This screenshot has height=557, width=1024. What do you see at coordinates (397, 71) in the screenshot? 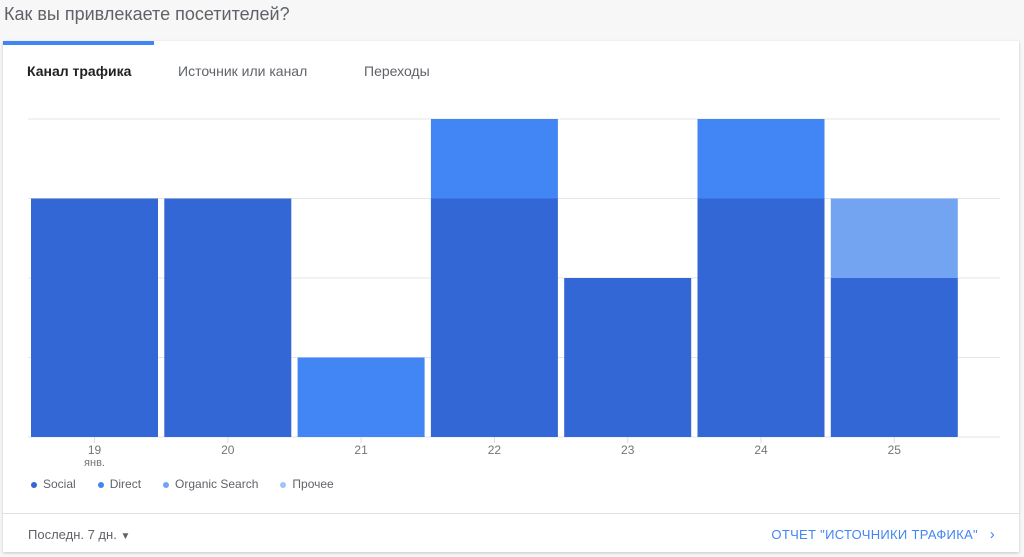
I see `tab-referrals: Переходы` at bounding box center [397, 71].